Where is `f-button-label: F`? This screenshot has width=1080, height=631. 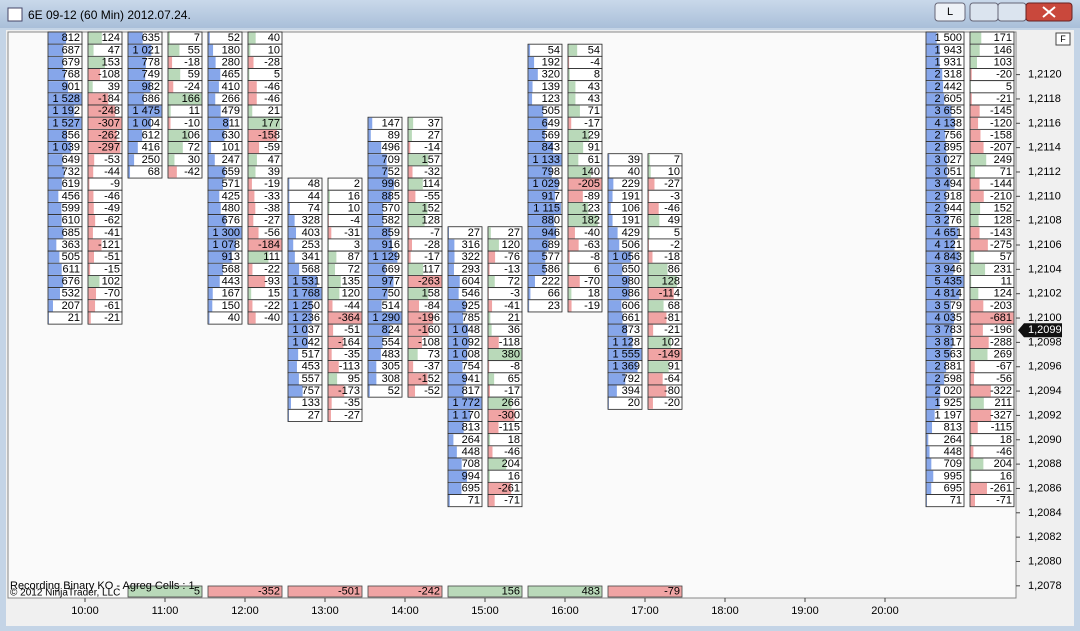
f-button-label: F is located at coordinates (1063, 39).